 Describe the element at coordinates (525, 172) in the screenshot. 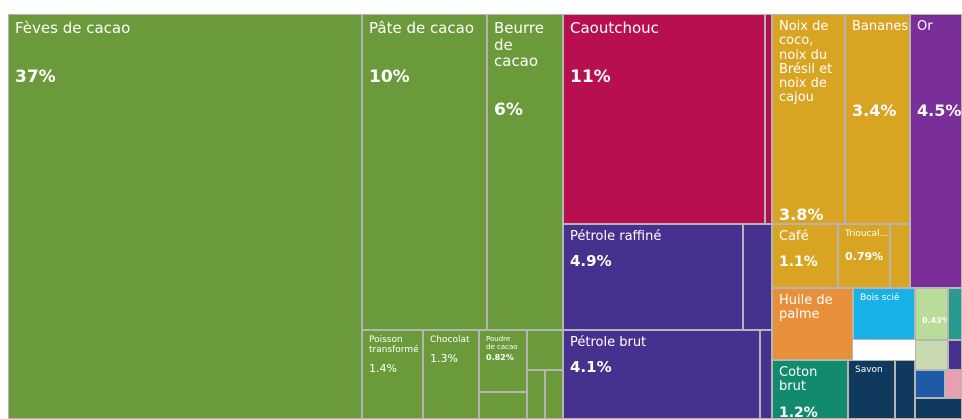

I see `treemap-cell: Beurre de cacao 6%` at that location.